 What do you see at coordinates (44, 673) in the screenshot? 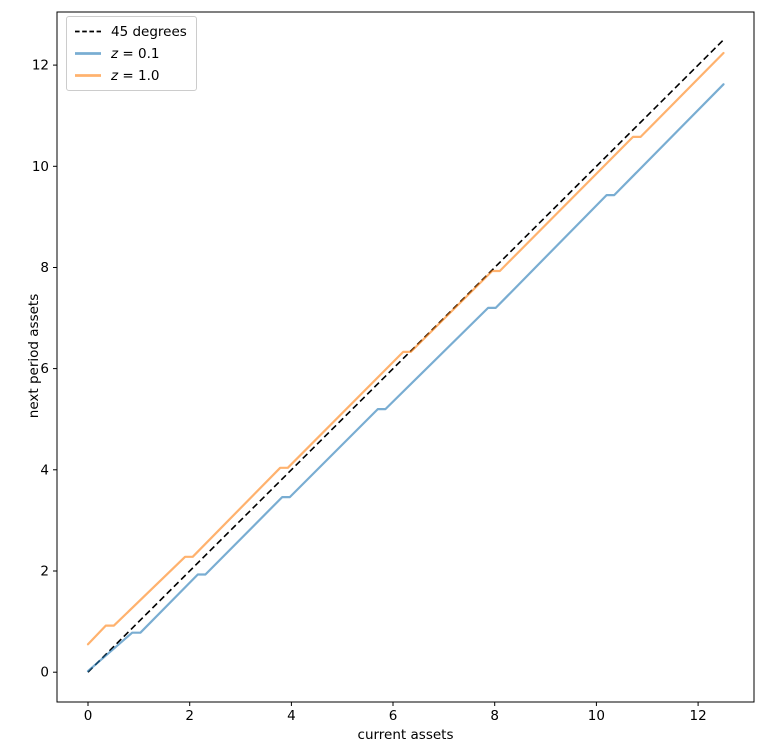
I see `y-tick-label: 0` at bounding box center [44, 673].